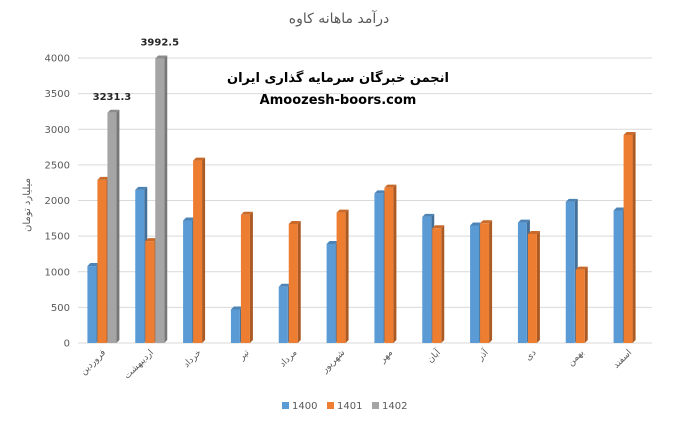  Describe the element at coordinates (193, 359) in the screenshot. I see `category-label: خرداد` at that location.